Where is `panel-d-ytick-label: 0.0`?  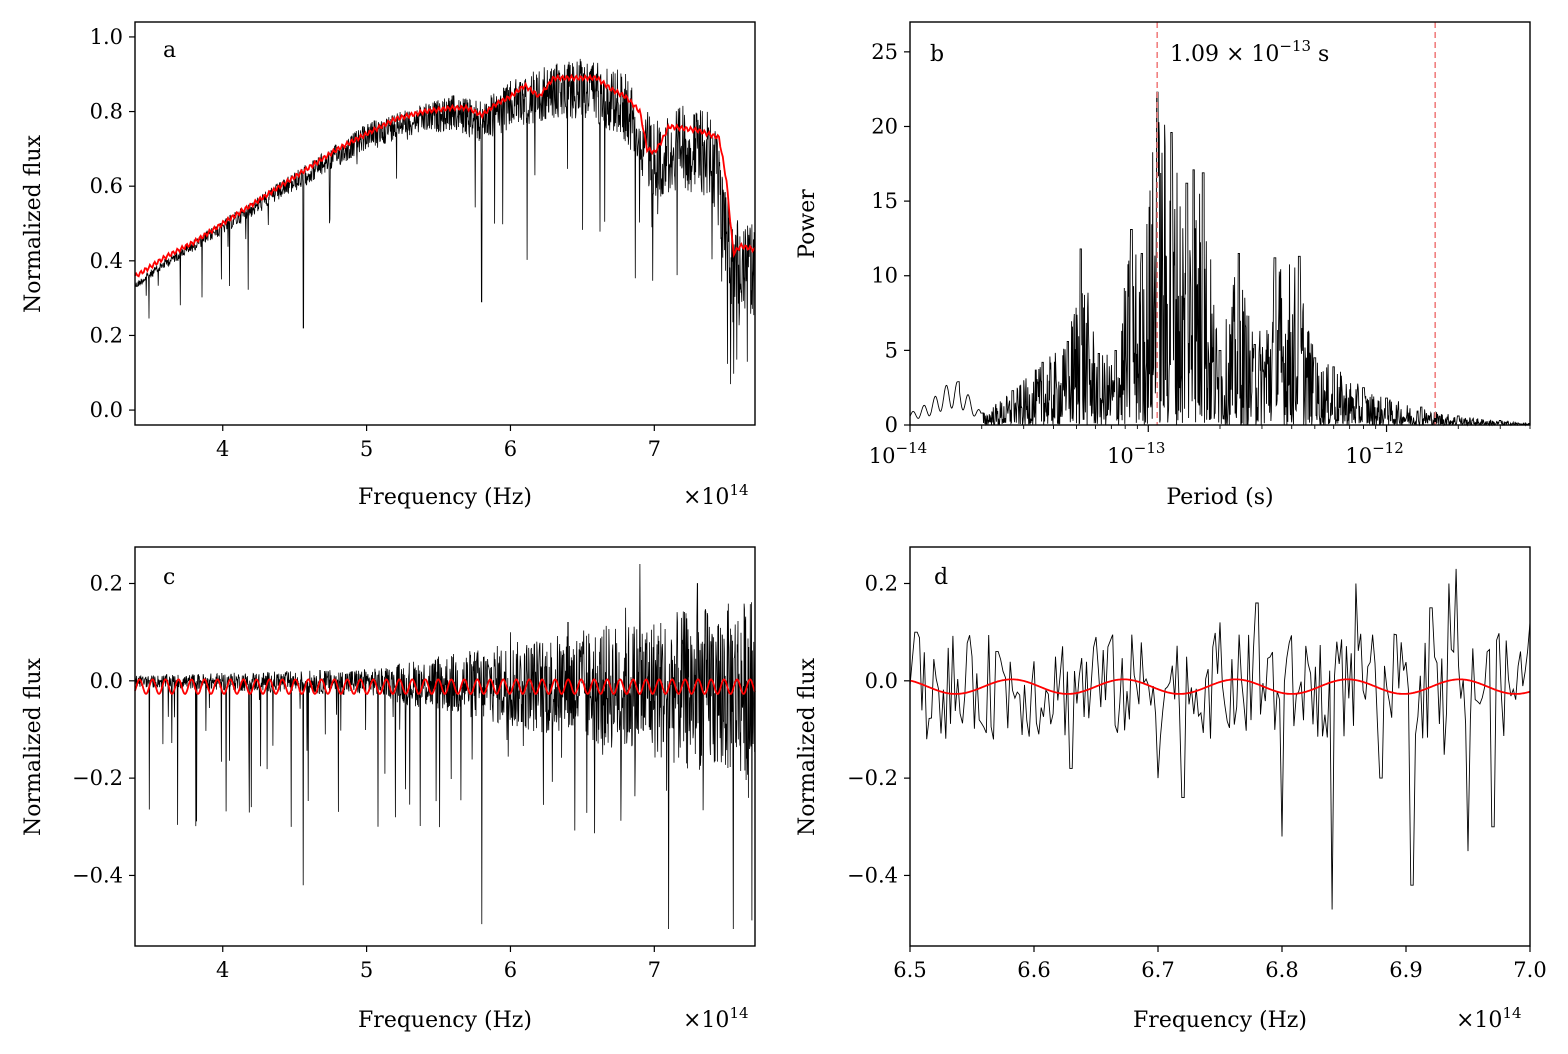
panel-d-ytick-label: 0.0 is located at coordinates (881, 681).